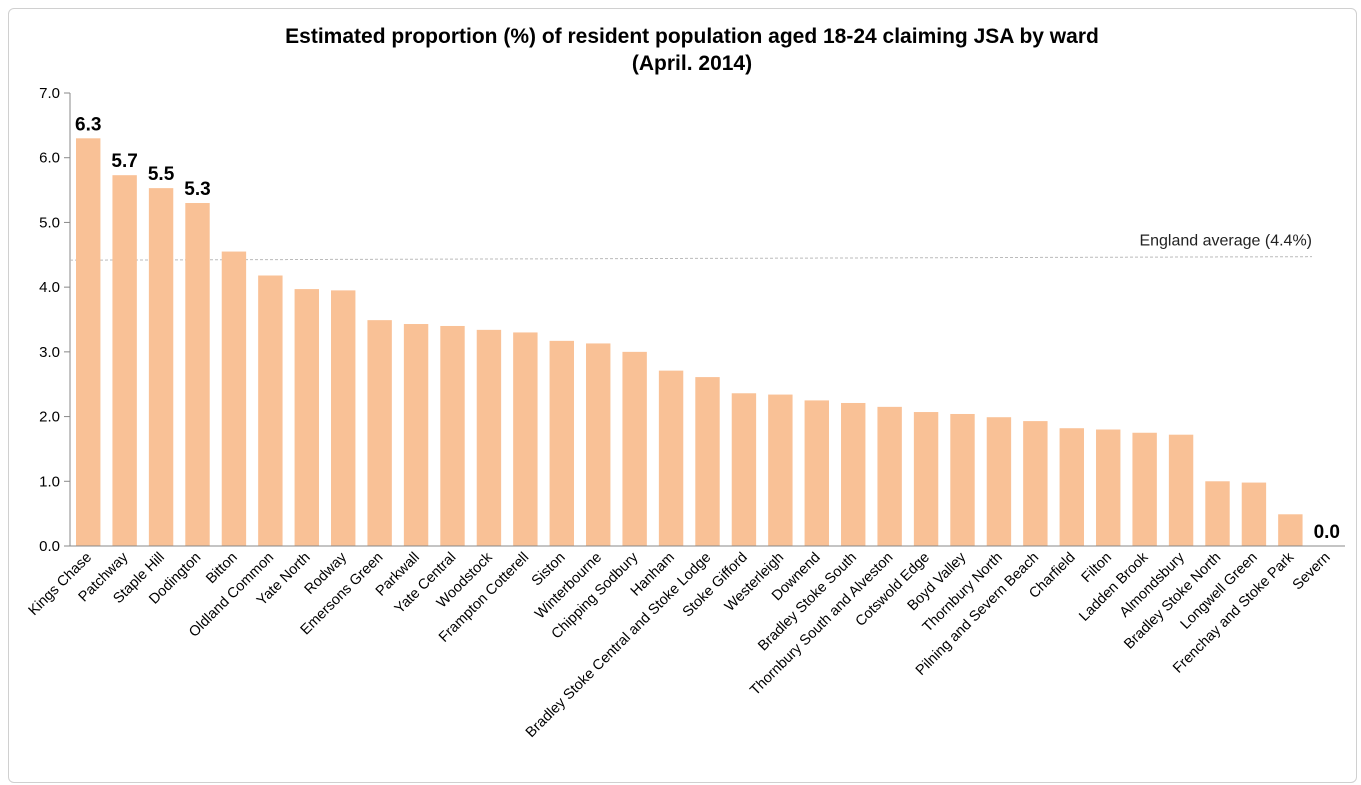  Describe the element at coordinates (691, 247) in the screenshot. I see `reference-line-group: England average (4.4%)` at that location.